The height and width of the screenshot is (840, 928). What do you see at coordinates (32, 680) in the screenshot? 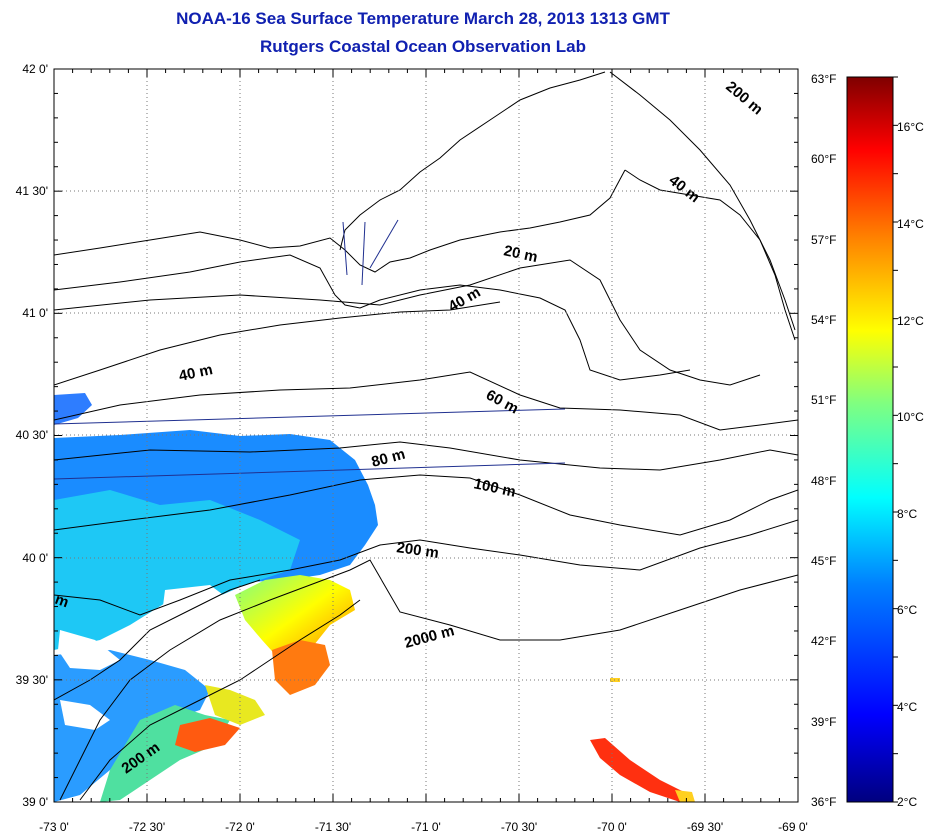
I see `lat-label: 39 30'` at bounding box center [32, 680].